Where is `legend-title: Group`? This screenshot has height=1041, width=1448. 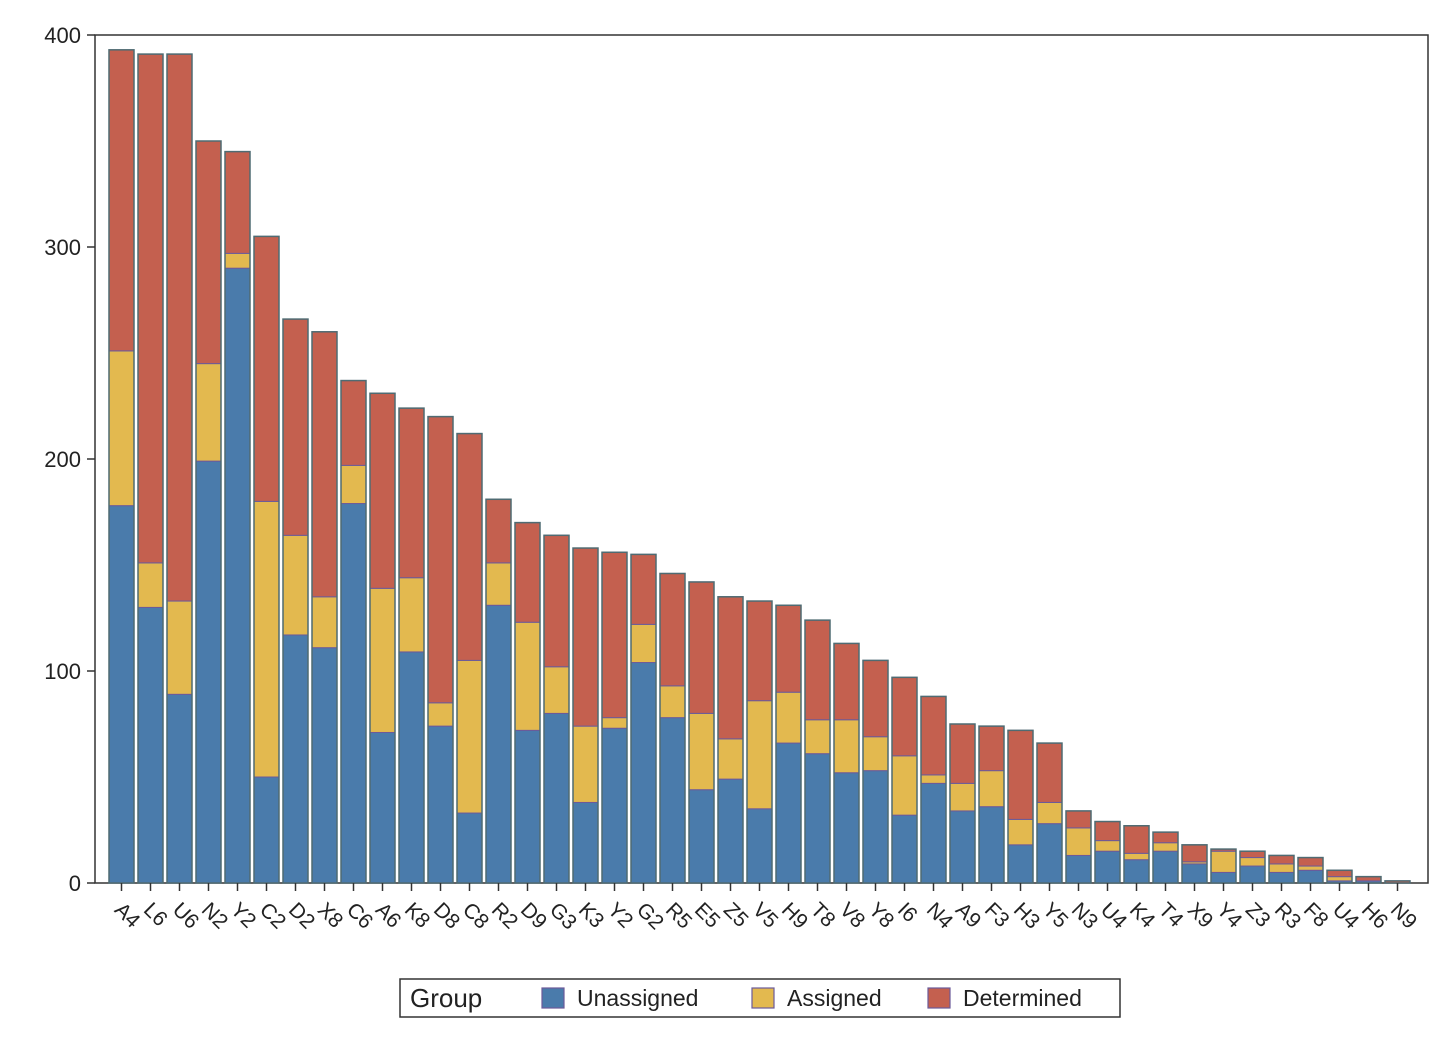 legend-title: Group is located at coordinates (446, 998).